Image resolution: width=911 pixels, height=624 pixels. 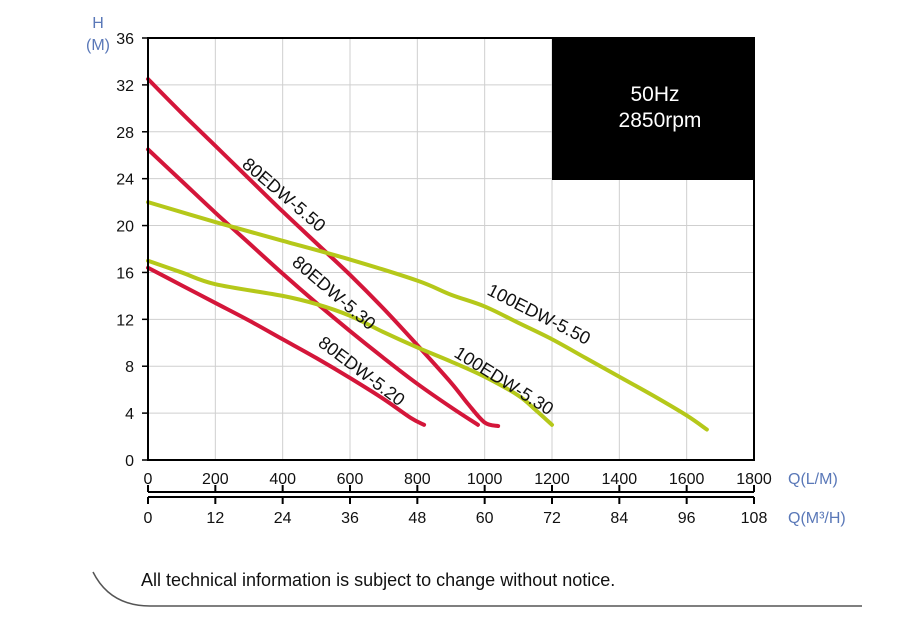 I want to click on series-line-100edw-5.30, so click(x=350, y=342).